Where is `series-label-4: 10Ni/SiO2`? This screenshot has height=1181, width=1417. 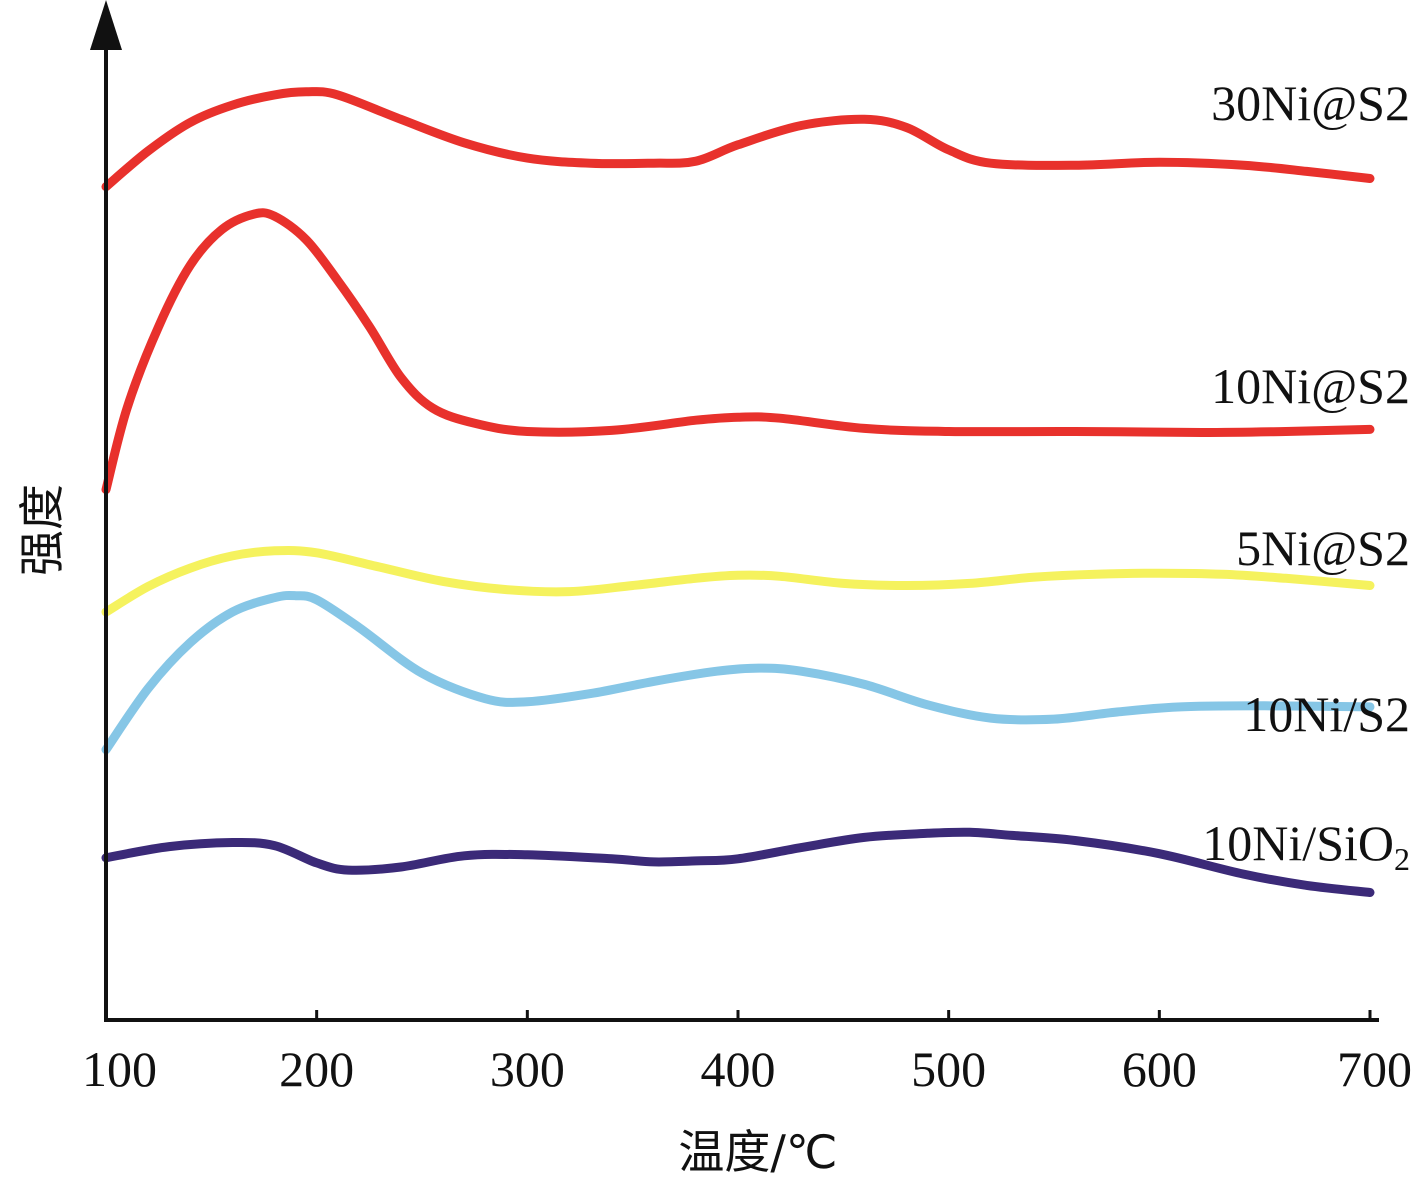
series-label-4: 10Ni/SiO2 is located at coordinates (1306, 846).